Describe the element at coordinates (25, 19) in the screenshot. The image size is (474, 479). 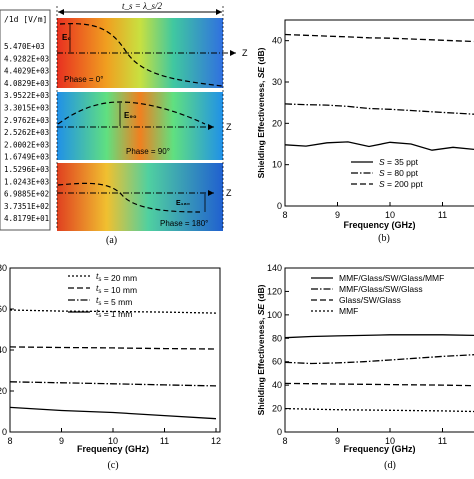
I see `legend-header: /1d [V/m]` at that location.